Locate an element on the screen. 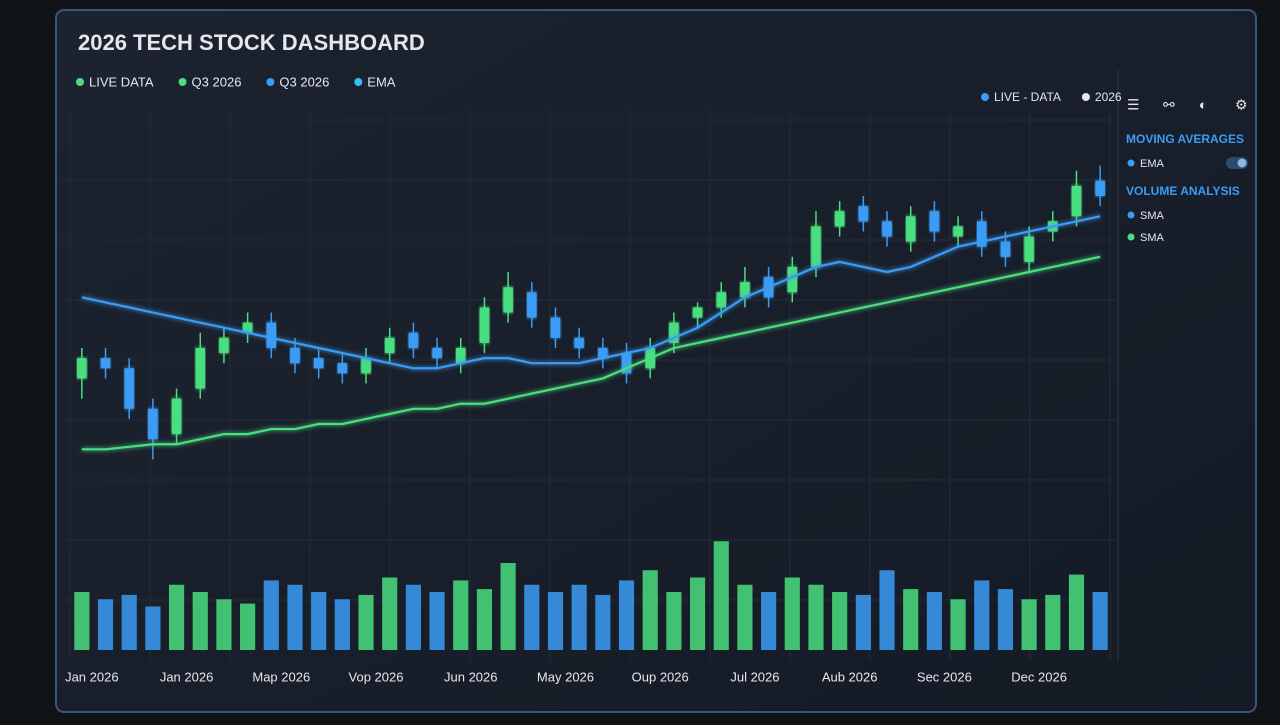 This screenshot has width=1280, height=725. x-tick-label: May 2026 is located at coordinates (565, 676).